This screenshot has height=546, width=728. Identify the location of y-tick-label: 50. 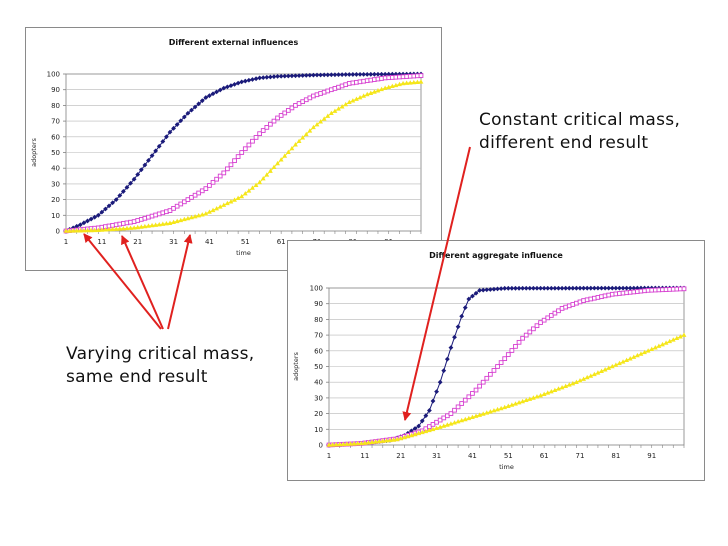
(318, 367).